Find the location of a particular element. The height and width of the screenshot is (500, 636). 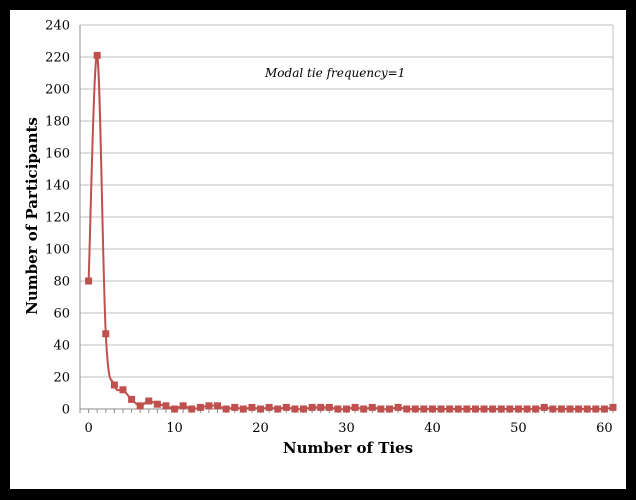

y-tick-label: 220 is located at coordinates (57, 58).